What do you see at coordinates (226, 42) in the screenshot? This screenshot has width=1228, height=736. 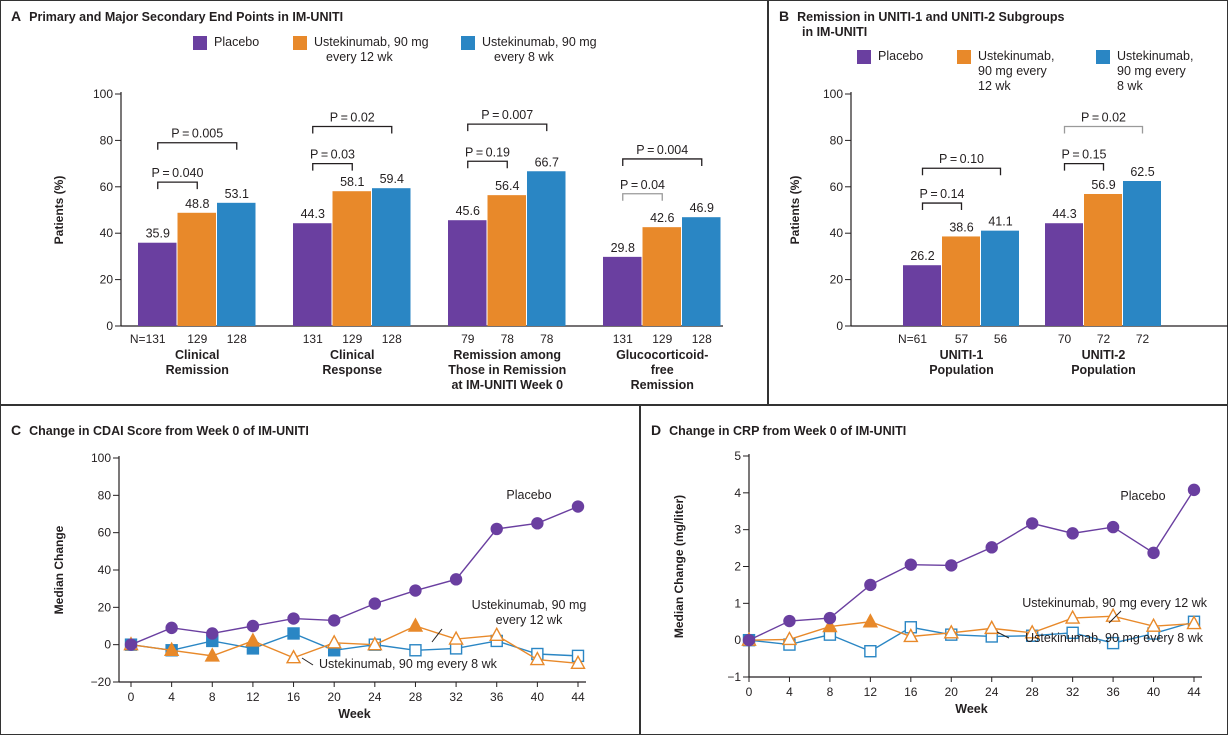 I see `legend-a-placebo: Placebo` at bounding box center [226, 42].